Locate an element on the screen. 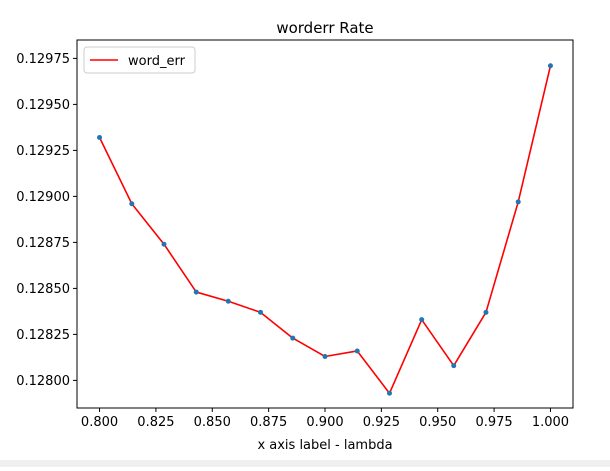 The height and width of the screenshot is (471, 610). y-tick-label: 0.12975 is located at coordinates (43, 59).